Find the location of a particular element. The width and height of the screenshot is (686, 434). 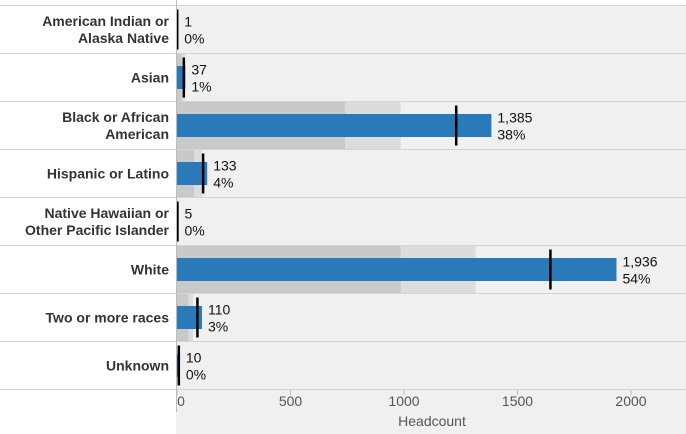

value-label: 37 is located at coordinates (199, 70).